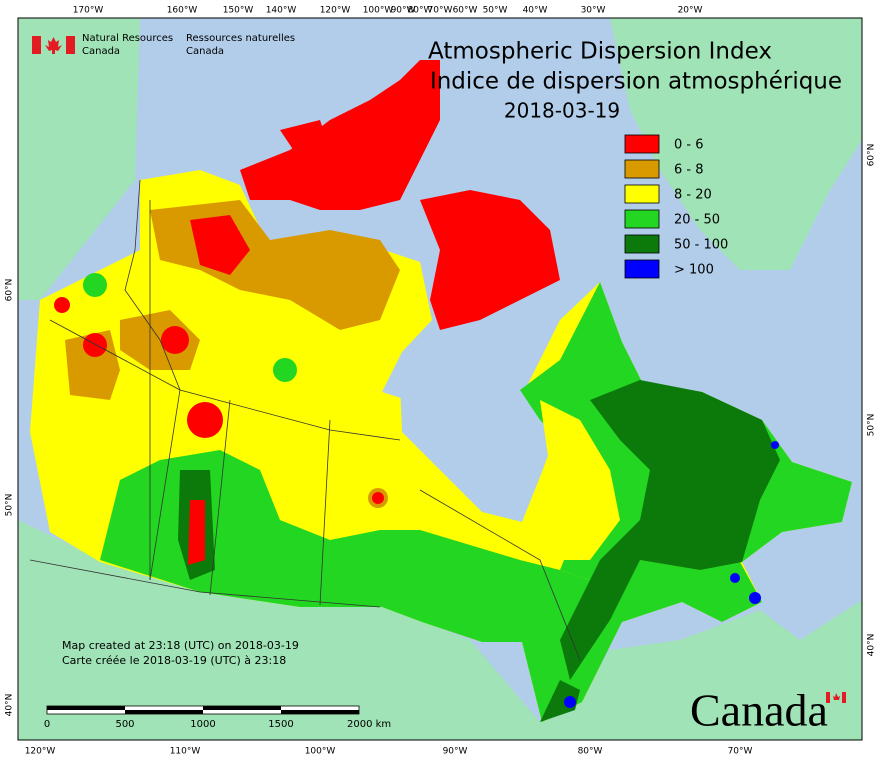 The image size is (880, 764). I want to click on title-en: Atmospheric Dispersion Index, so click(600, 52).